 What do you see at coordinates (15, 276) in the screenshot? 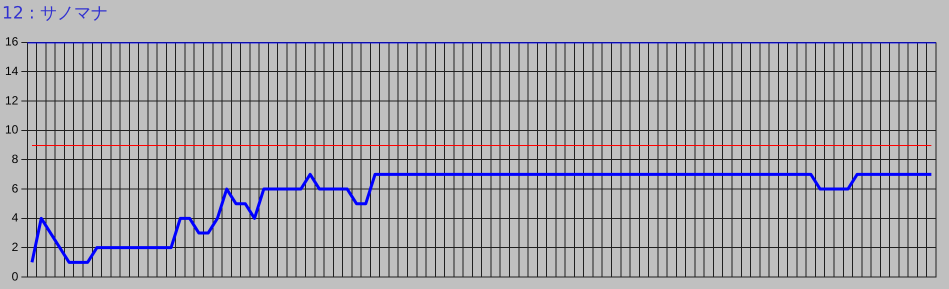
I see `y-tick-label: 0` at bounding box center [15, 276].